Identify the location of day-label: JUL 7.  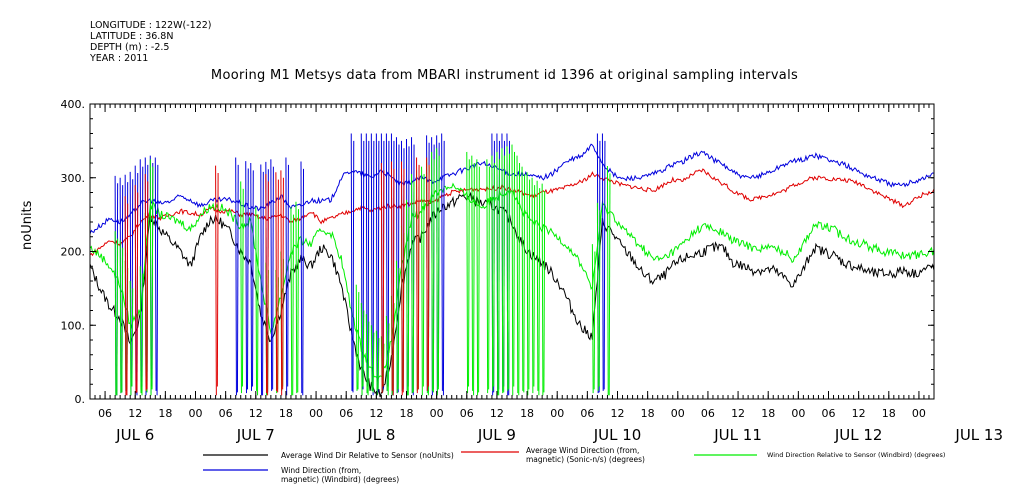
(255, 435).